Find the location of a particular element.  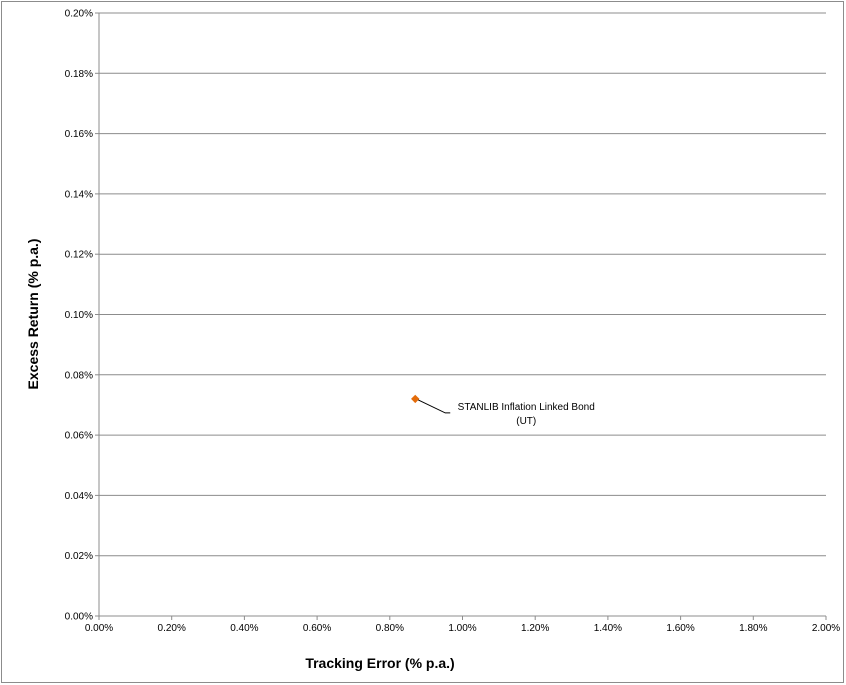

data-points: STANLIB Inflation Linked Bond (UT) is located at coordinates (503, 411).